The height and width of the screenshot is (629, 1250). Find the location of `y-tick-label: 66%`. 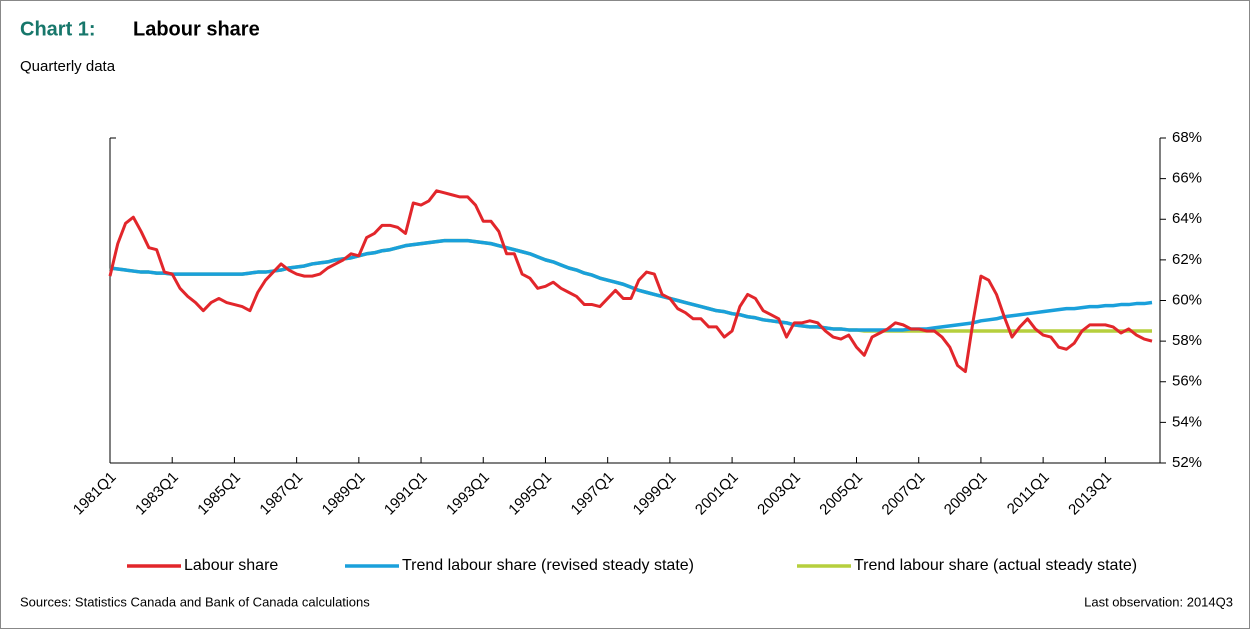

y-tick-label: 66% is located at coordinates (1187, 178).